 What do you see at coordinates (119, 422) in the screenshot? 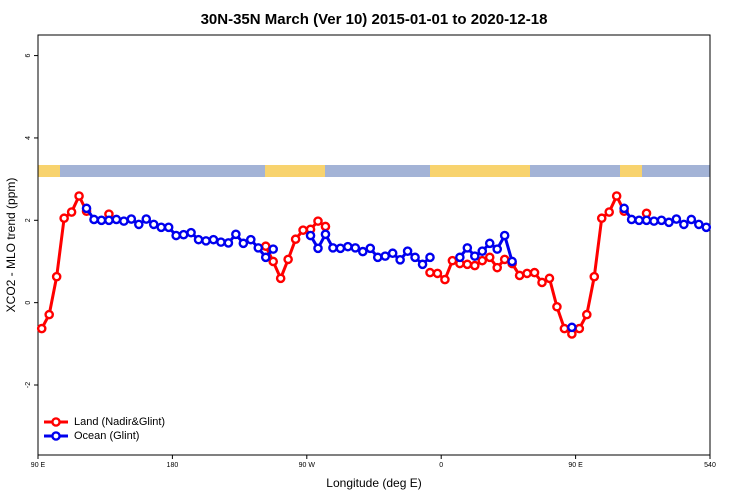
I see `legend-label: Land (Nadir&Glint)` at bounding box center [119, 422].